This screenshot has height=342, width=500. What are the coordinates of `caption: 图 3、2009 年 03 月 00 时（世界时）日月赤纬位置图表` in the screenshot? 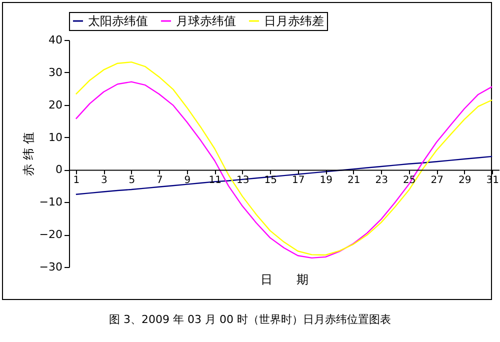 It's located at (250, 319).